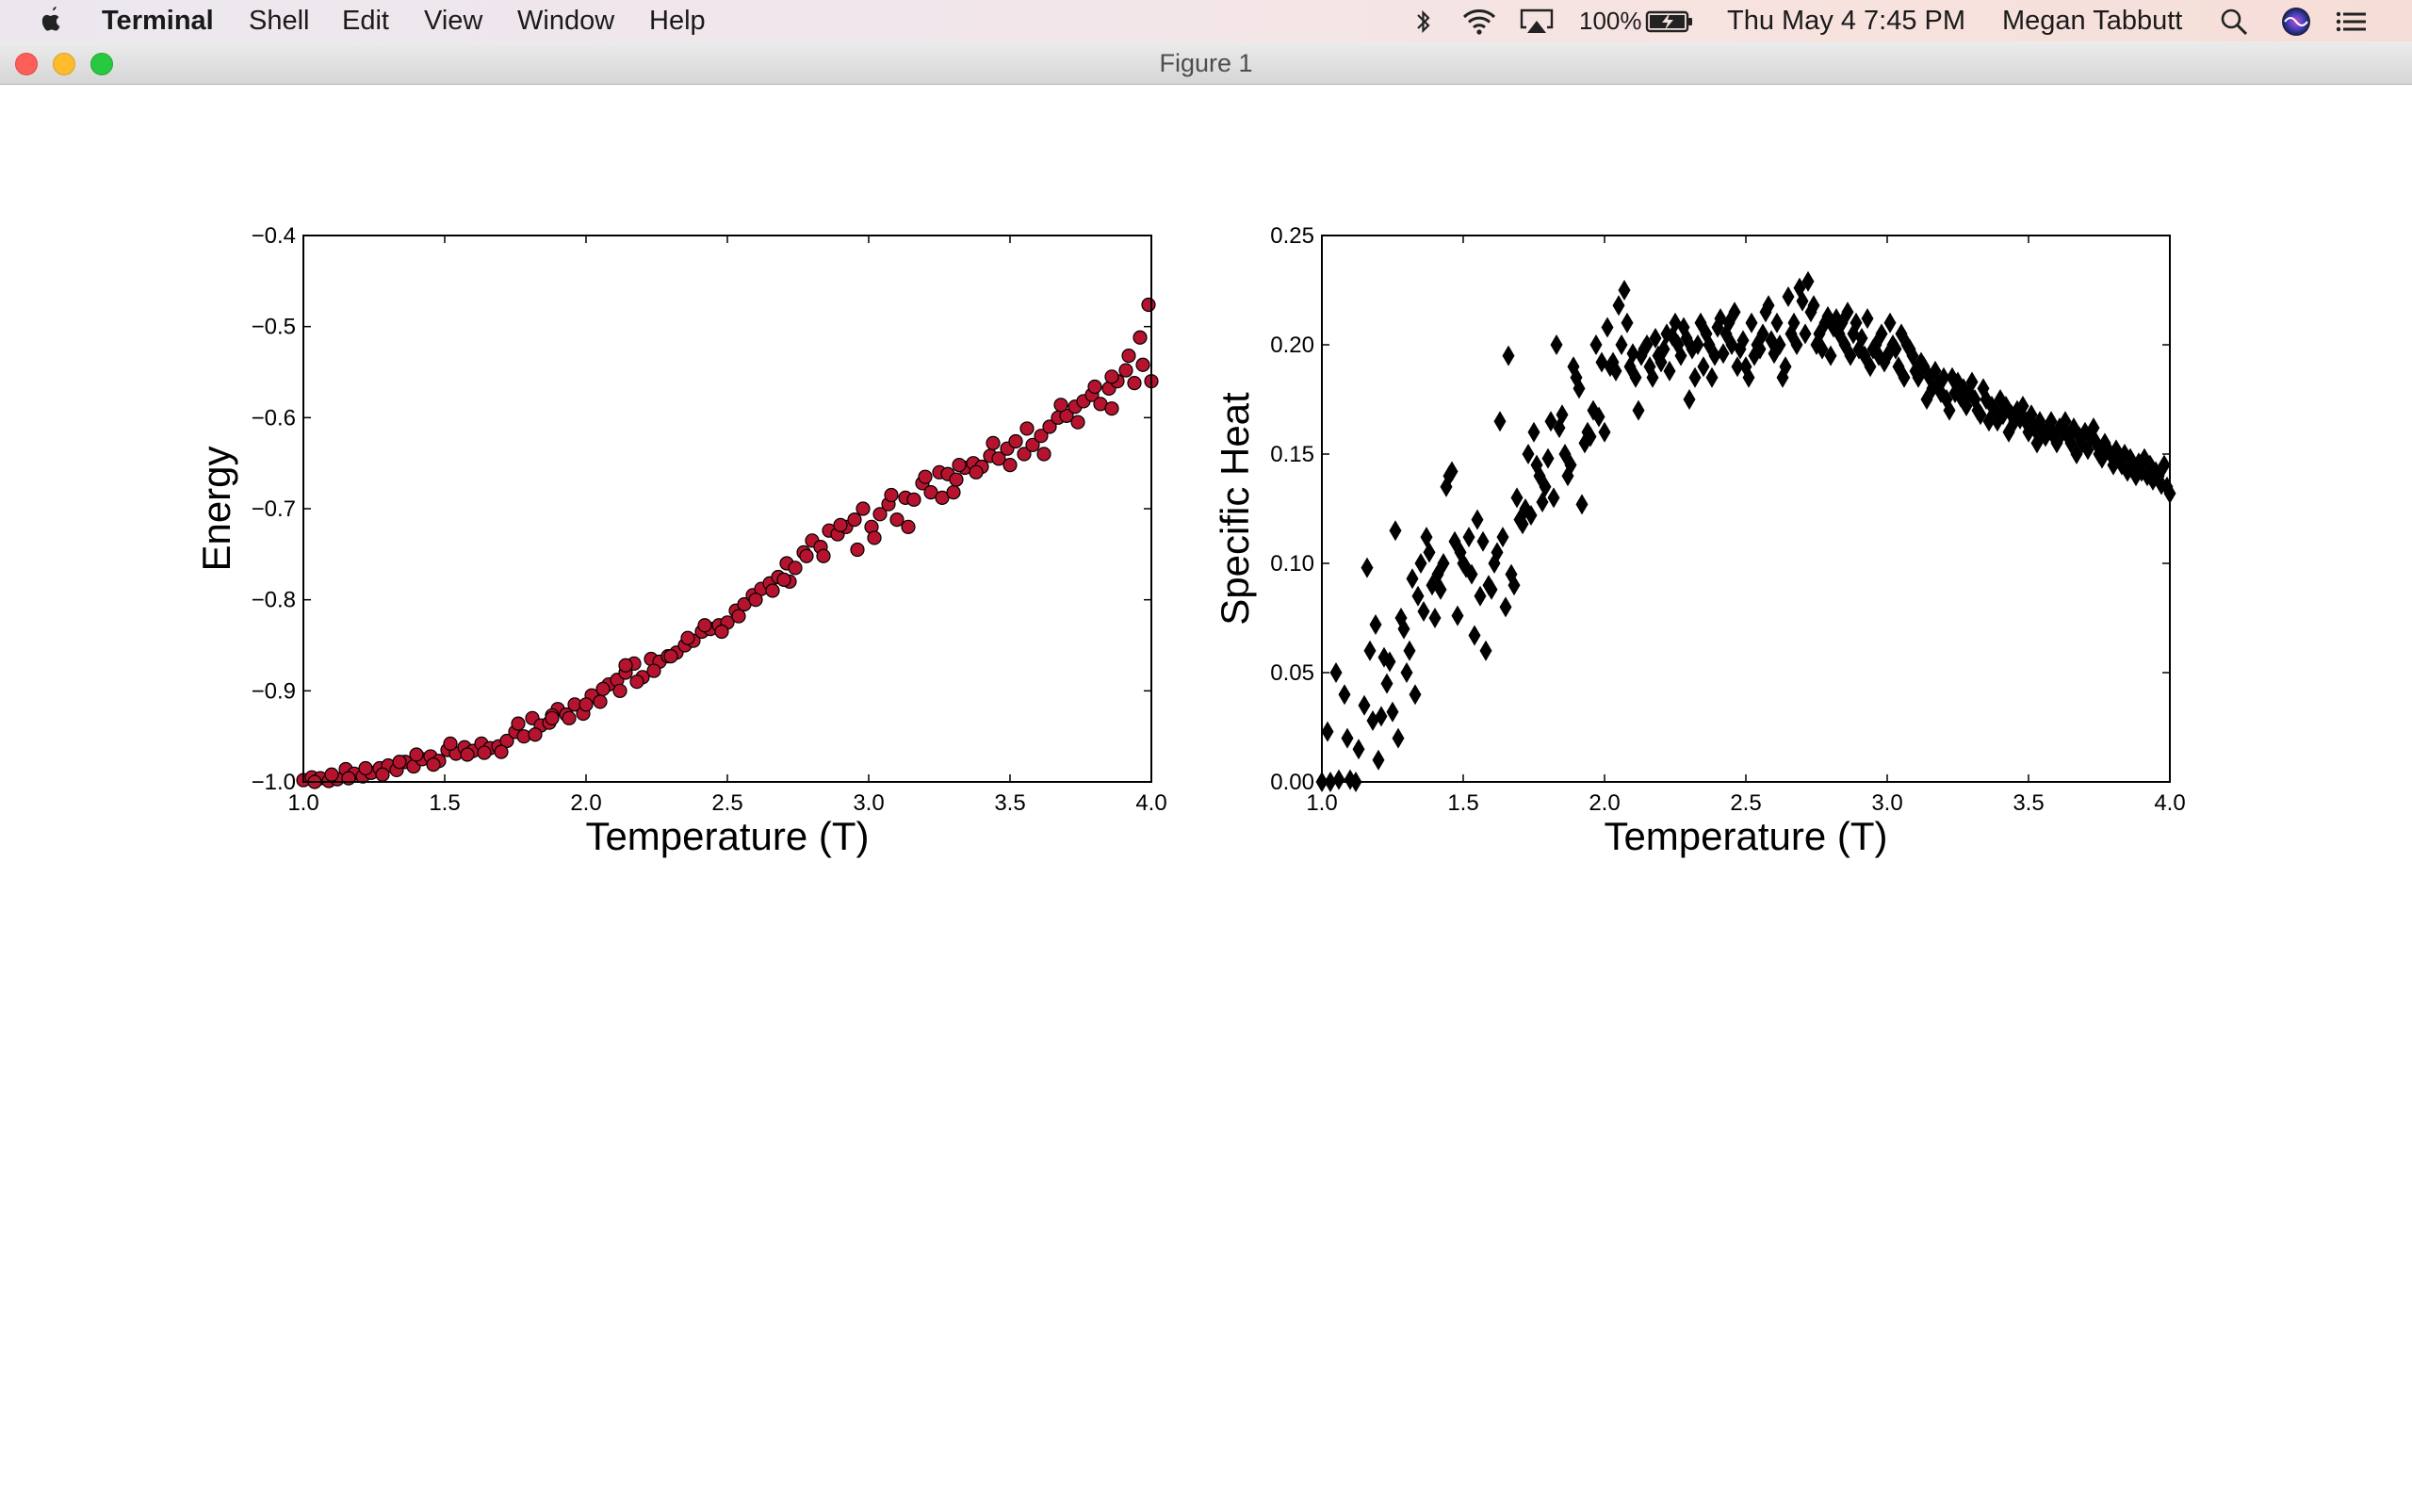  Describe the element at coordinates (158, 21) in the screenshot. I see `menu-app-name: Terminal` at that location.